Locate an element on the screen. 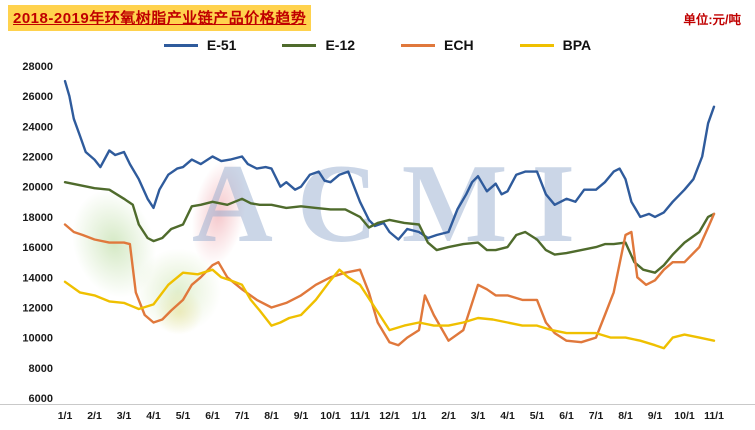  legend: E-51 E-12 ECH BPA is located at coordinates (377, 45).